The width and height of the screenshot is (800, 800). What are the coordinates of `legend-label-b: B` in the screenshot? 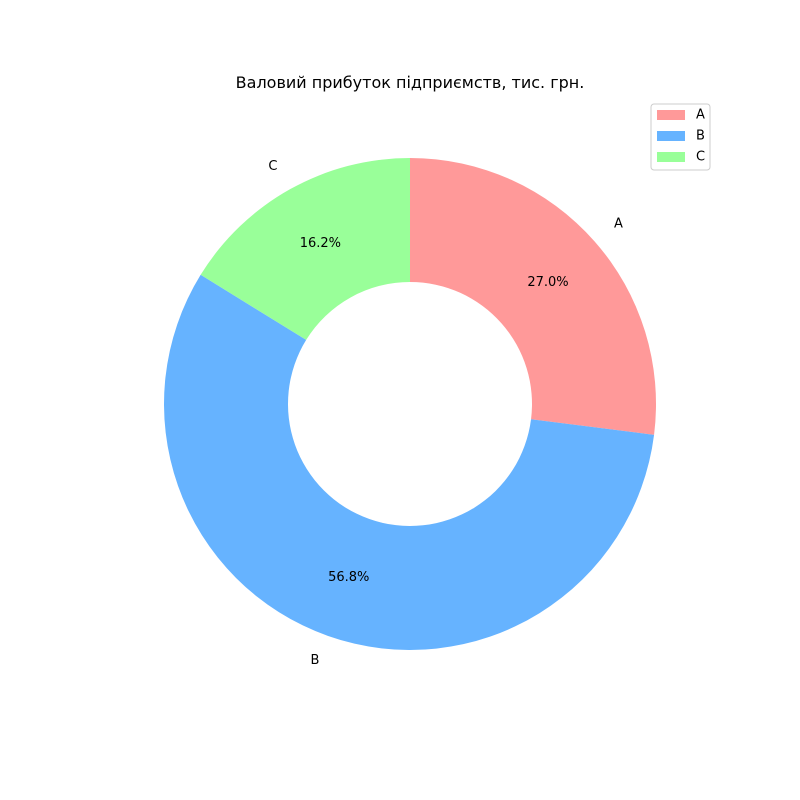 It's located at (700, 136).